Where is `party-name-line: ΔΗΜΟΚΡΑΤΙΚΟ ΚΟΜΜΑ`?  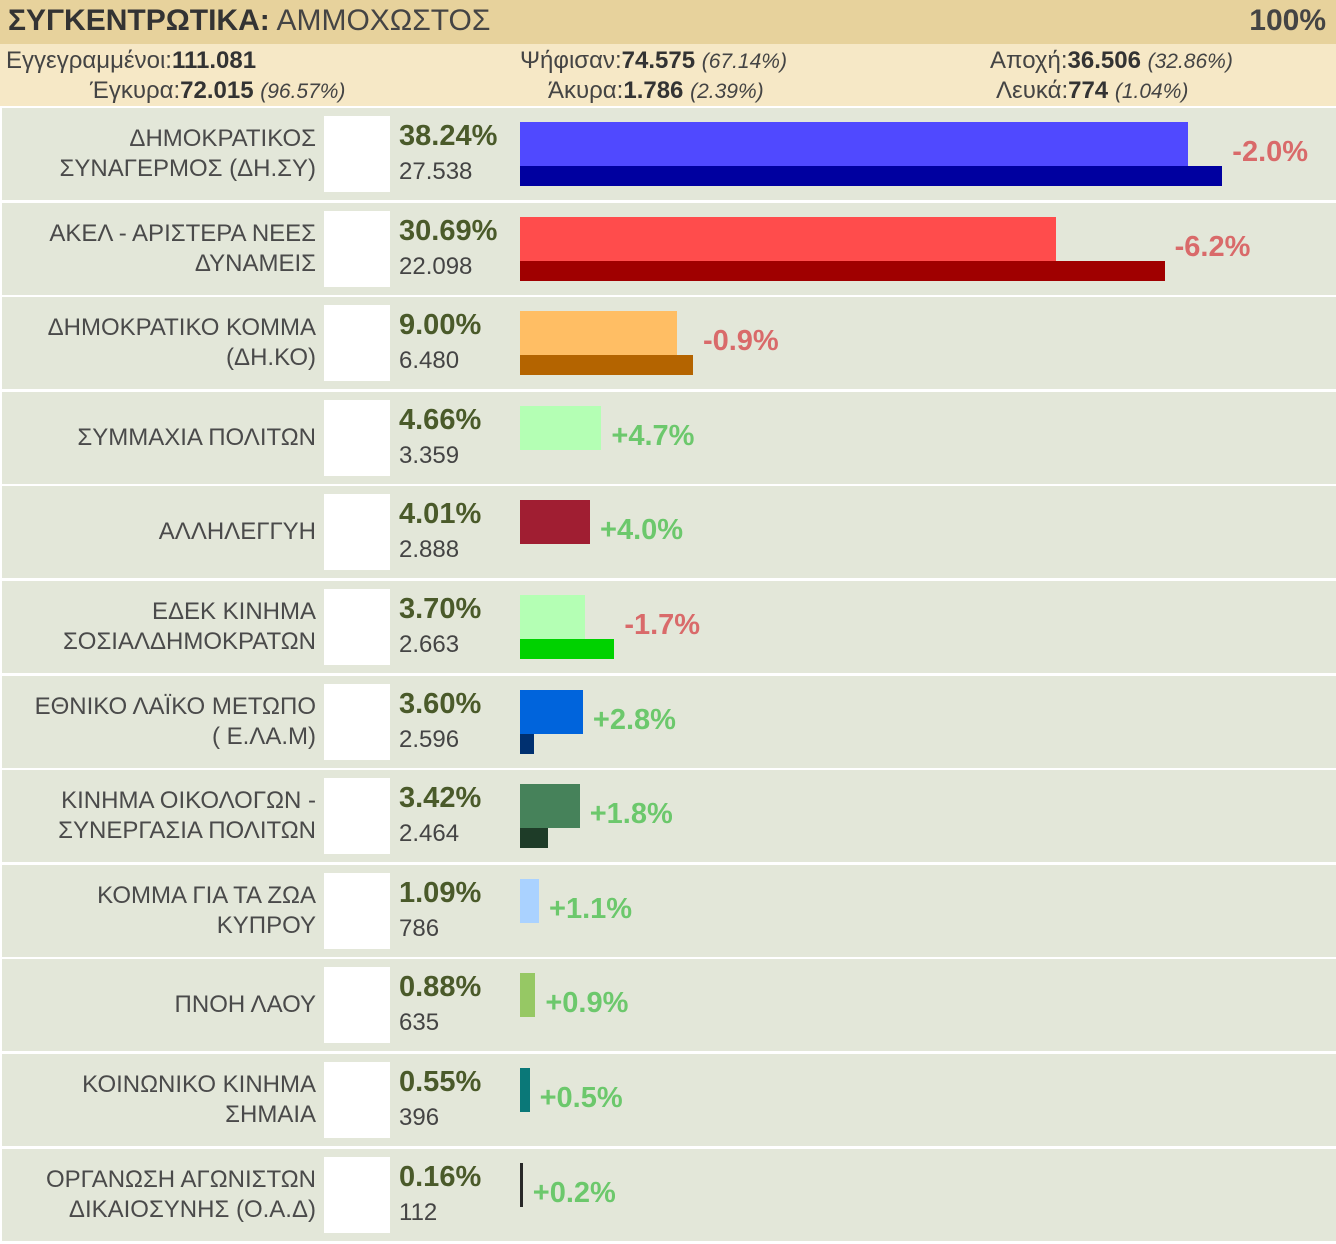 party-name-line: ΔΗΜΟΚΡΑΤΙΚΟ ΚΟΜΜΑ is located at coordinates (181, 327).